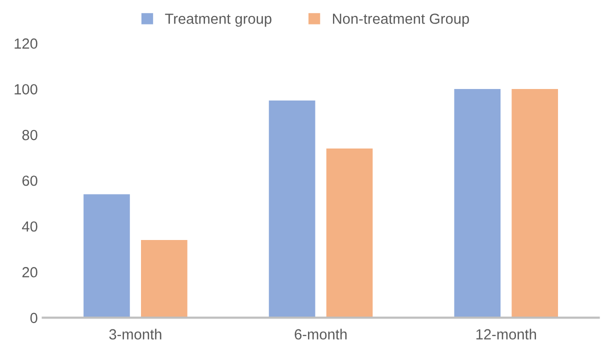  Describe the element at coordinates (26, 89) in the screenshot. I see `y-tick-label: 100` at that location.